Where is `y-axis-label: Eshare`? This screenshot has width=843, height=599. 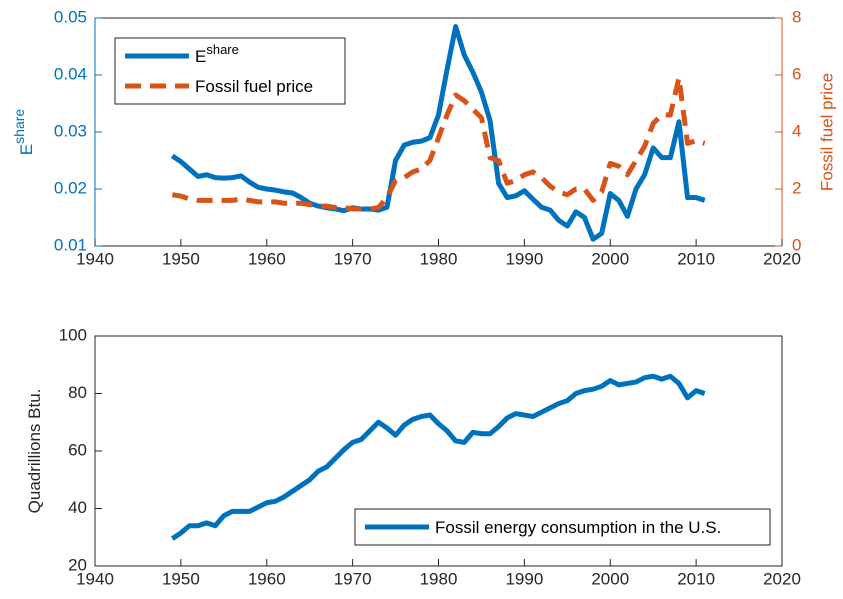 y-axis-label: Eshare is located at coordinates (24, 132).